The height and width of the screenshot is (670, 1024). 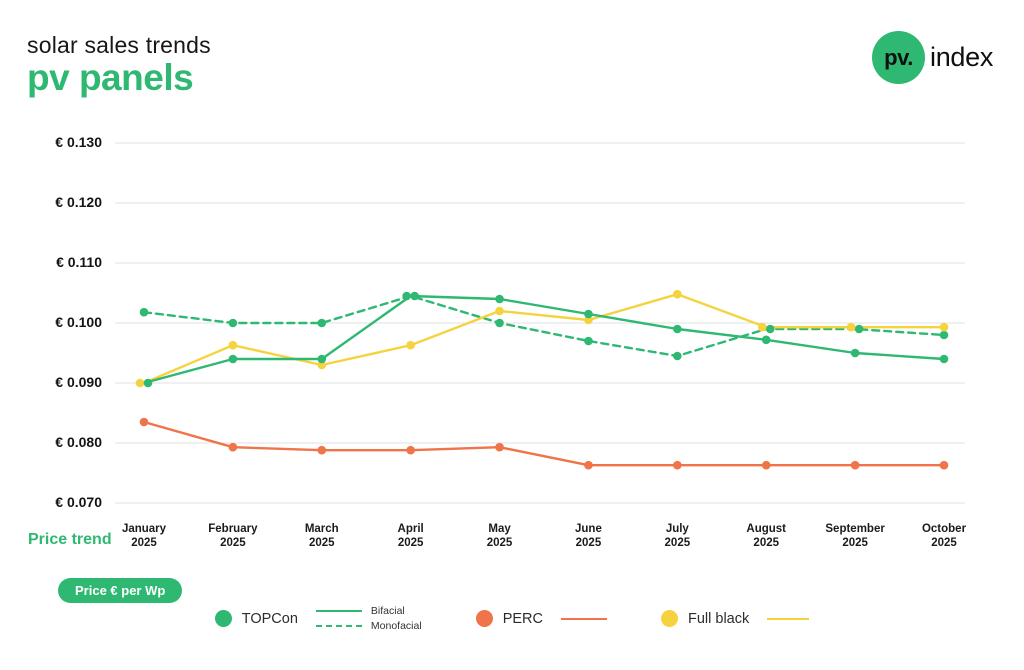 What do you see at coordinates (766, 536) in the screenshot?
I see `x-axis-tick-label: August 2025` at bounding box center [766, 536].